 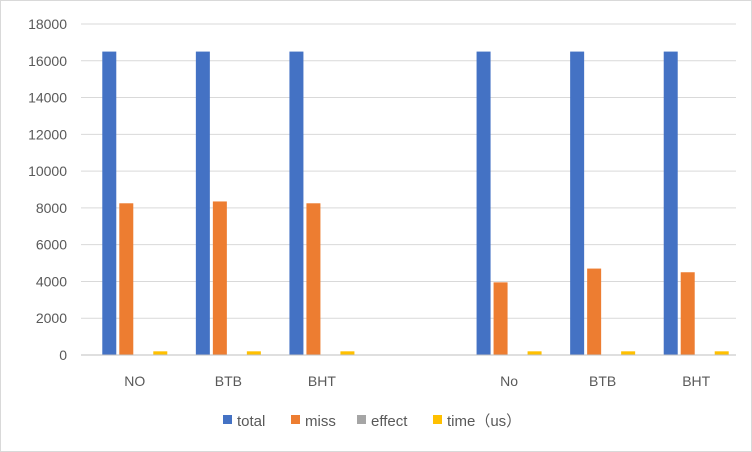 What do you see at coordinates (509, 381) in the screenshot?
I see `x-category-label: No` at bounding box center [509, 381].